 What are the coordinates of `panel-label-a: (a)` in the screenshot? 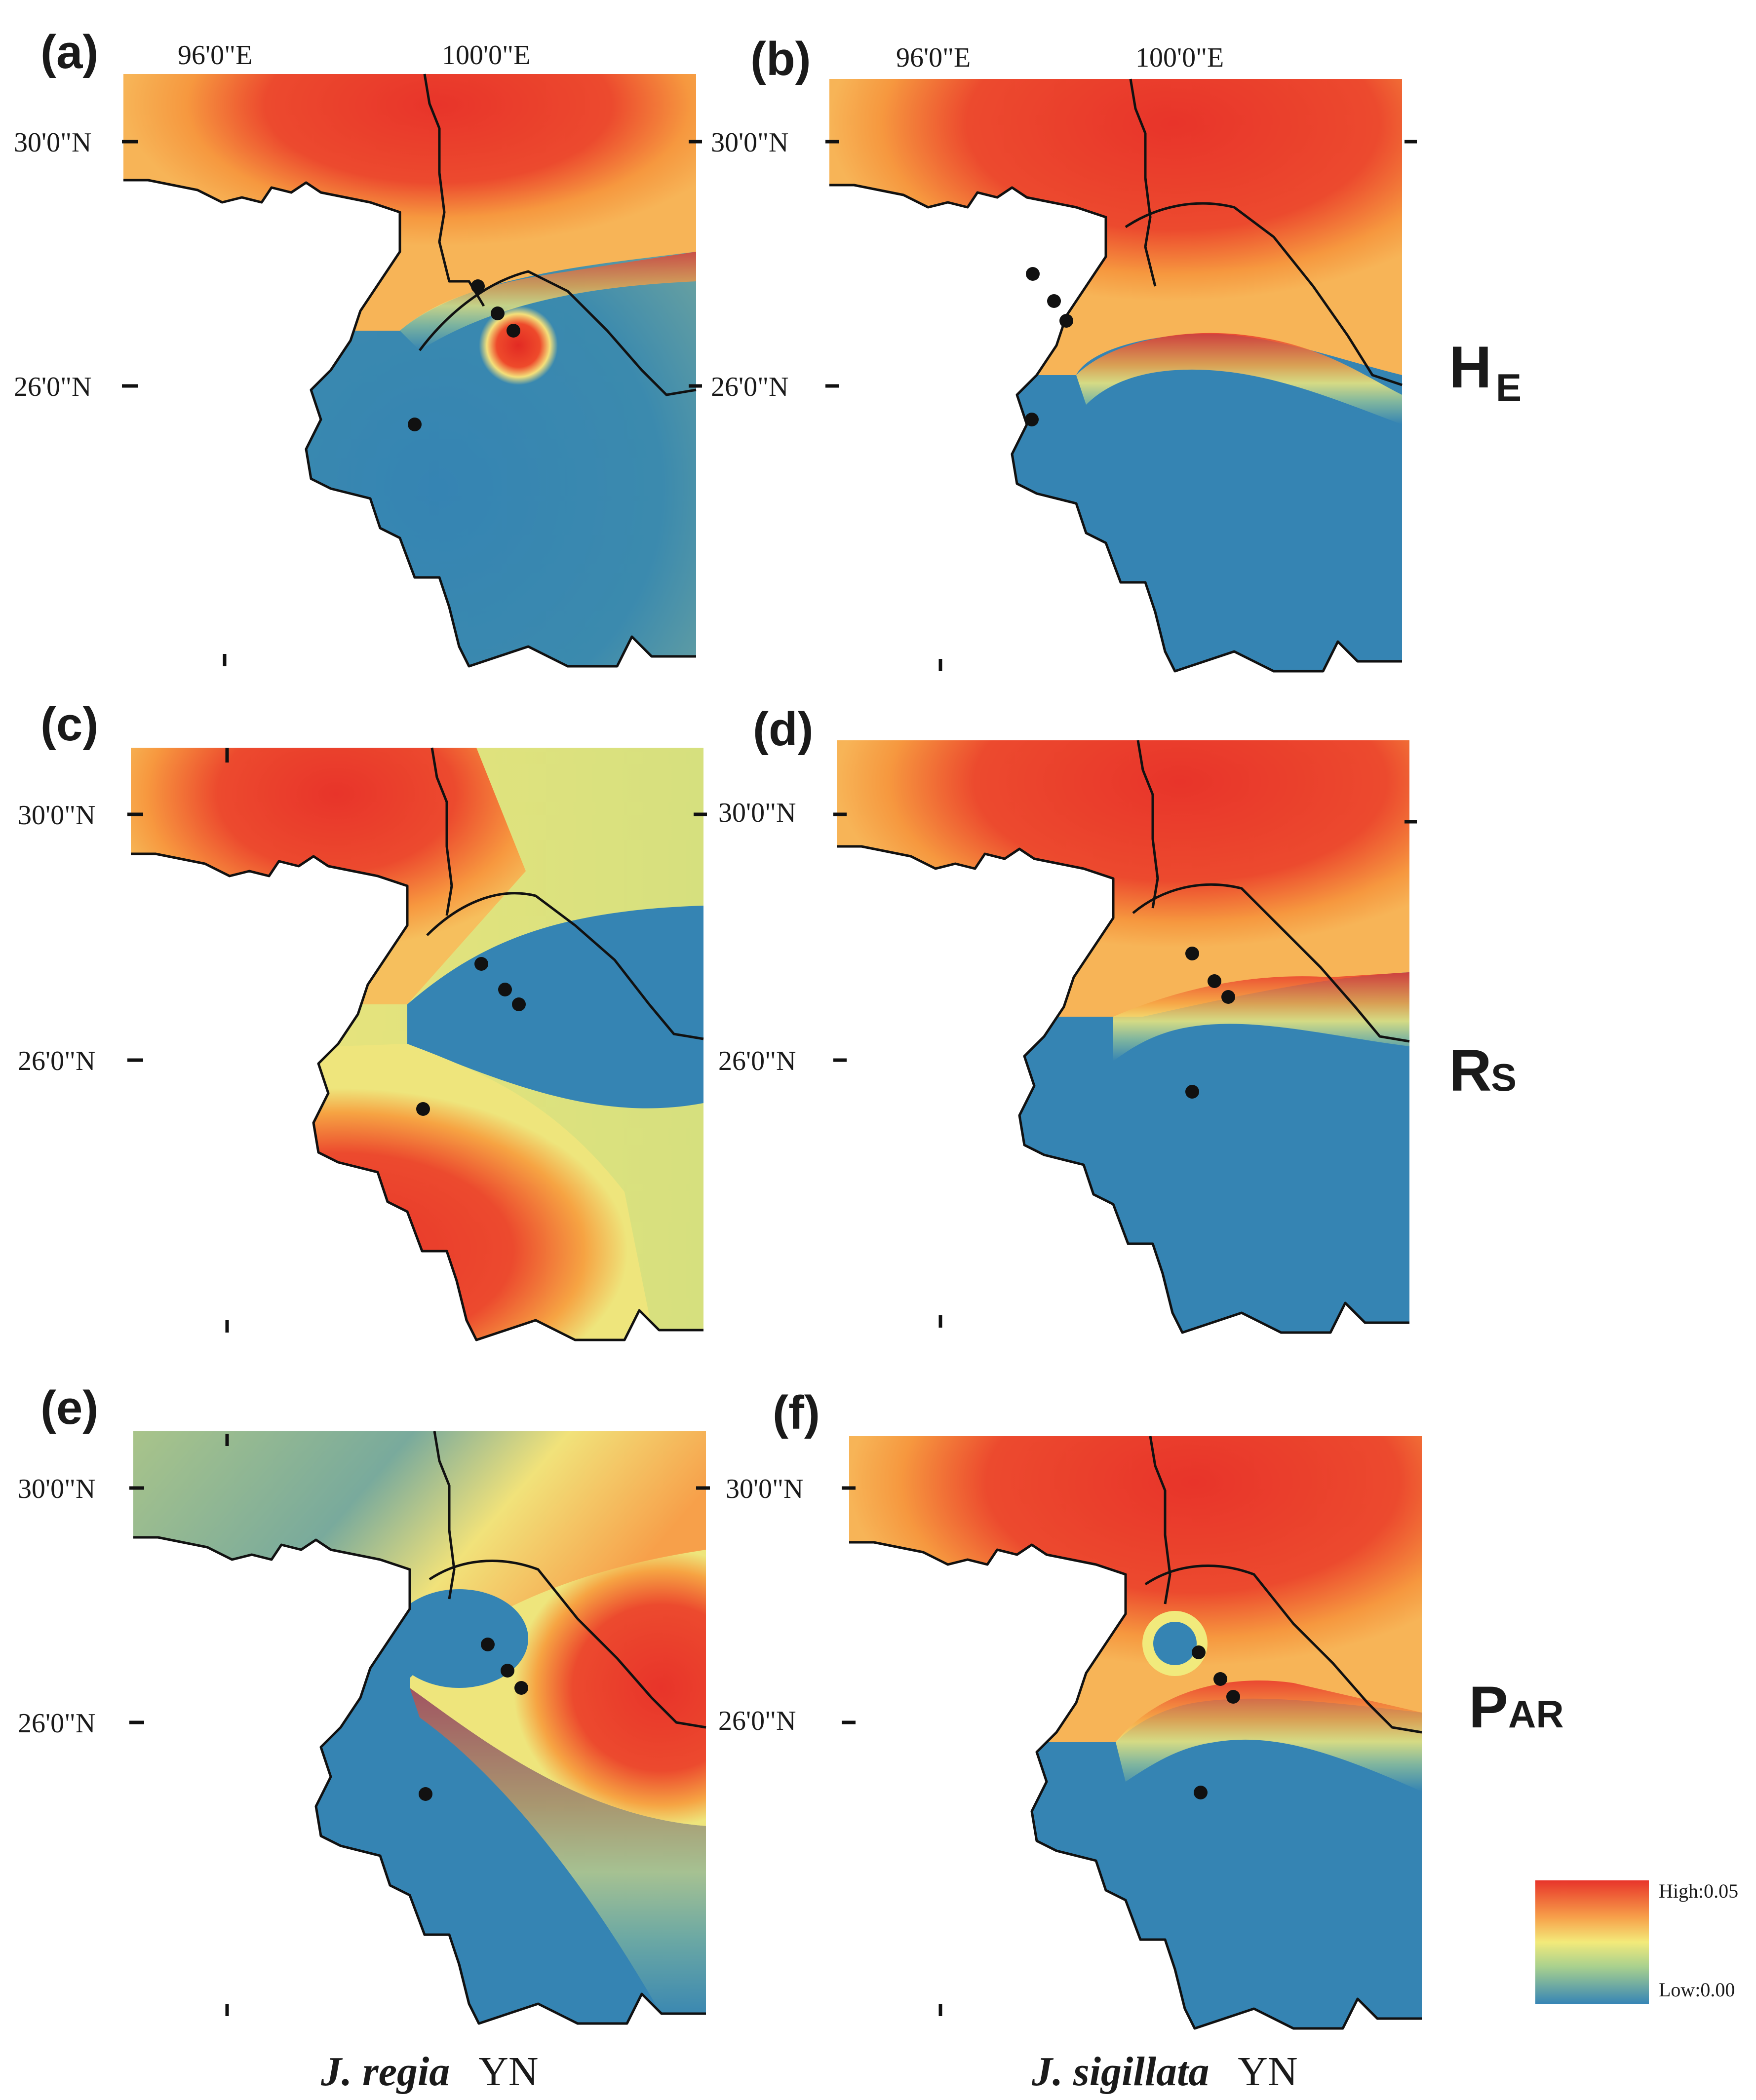 It's located at (69, 52).